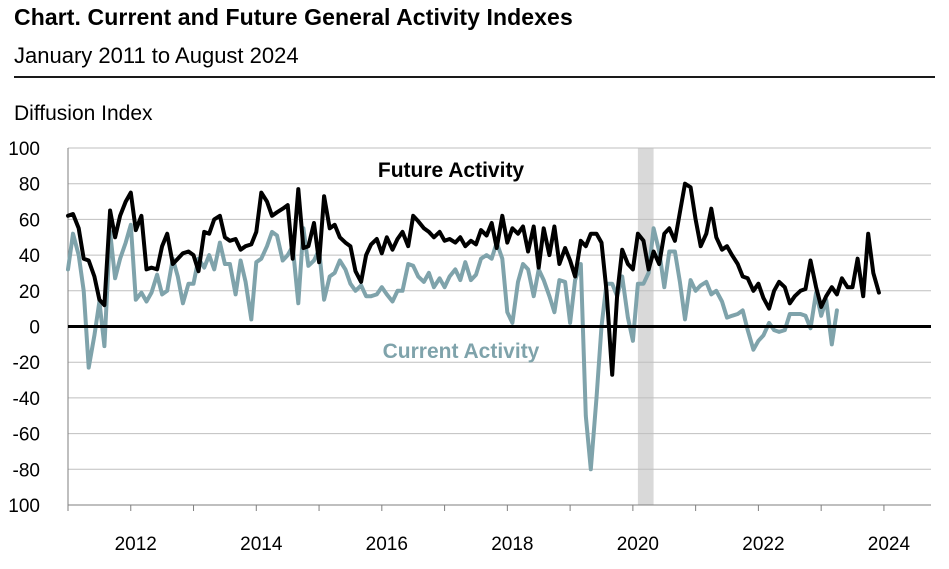  Describe the element at coordinates (387, 544) in the screenshot. I see `x-tick-label: 2016` at that location.